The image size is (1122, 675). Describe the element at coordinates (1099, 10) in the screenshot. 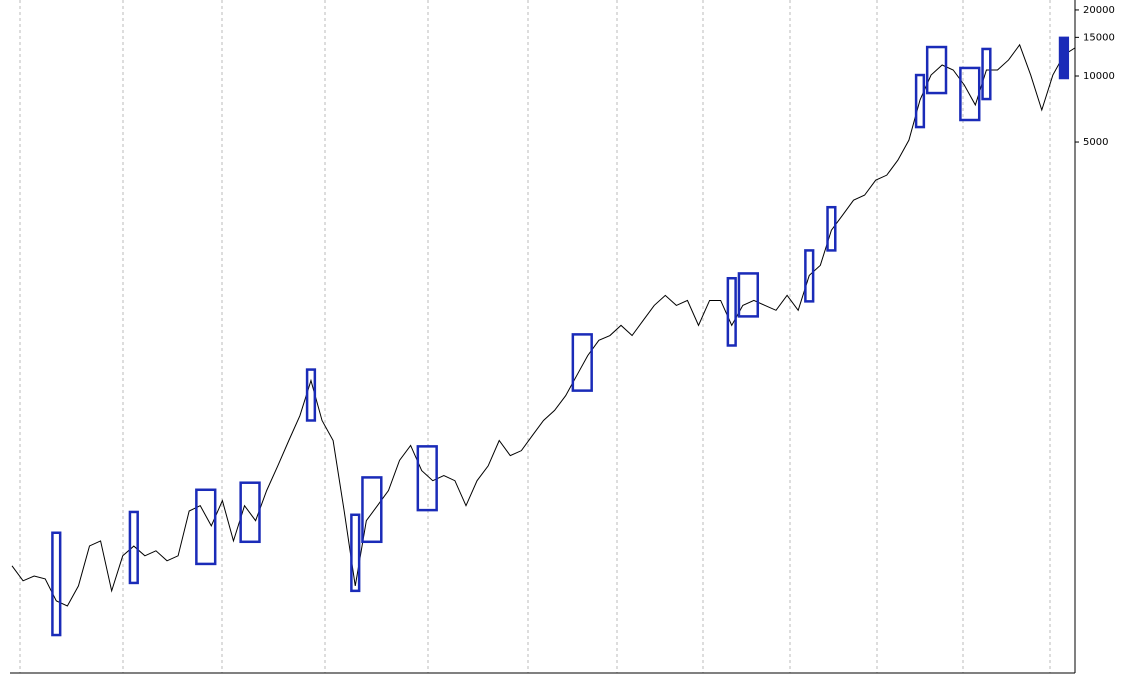

I see `y-tick-label: 20000` at that location.